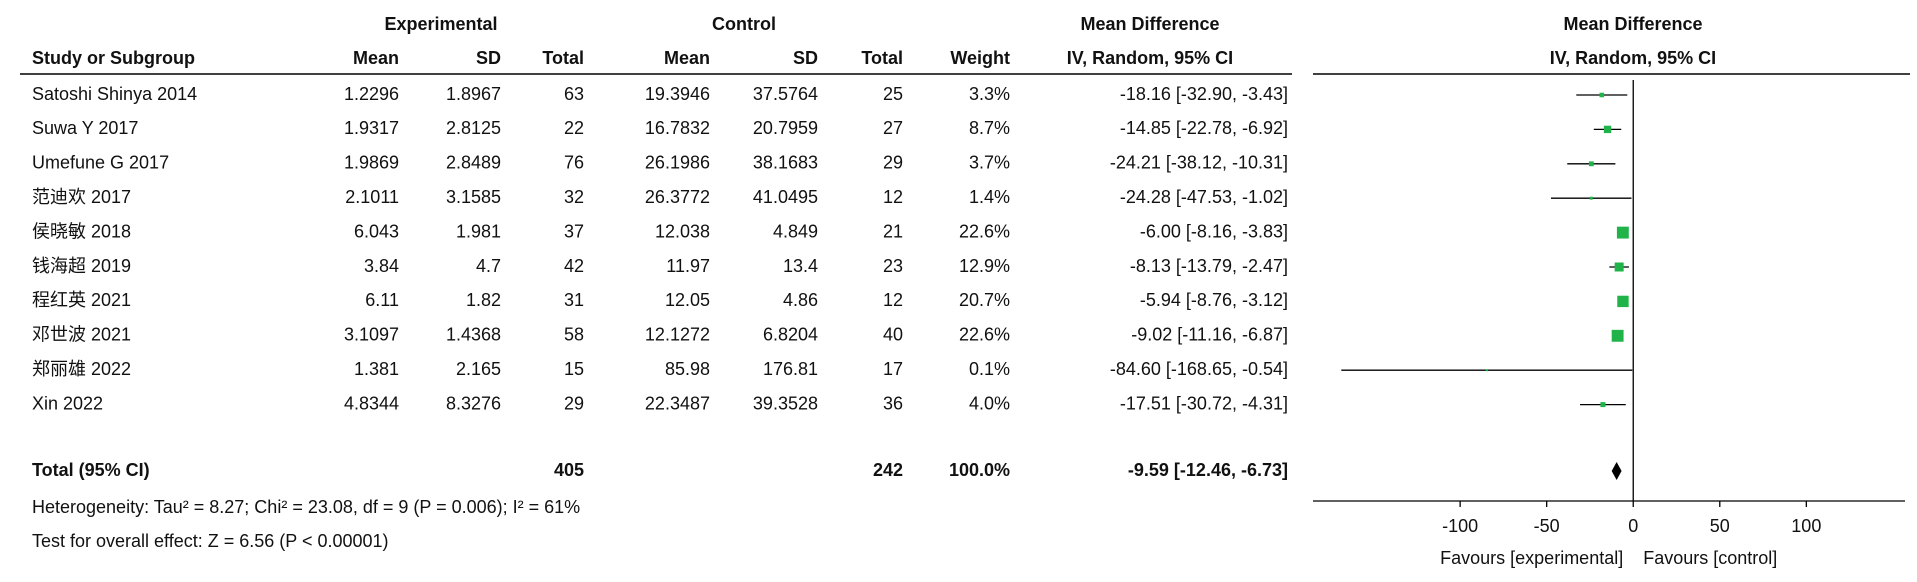 The height and width of the screenshot is (582, 1917). I want to click on cell-exp-mean: 1.9317, so click(371, 128).